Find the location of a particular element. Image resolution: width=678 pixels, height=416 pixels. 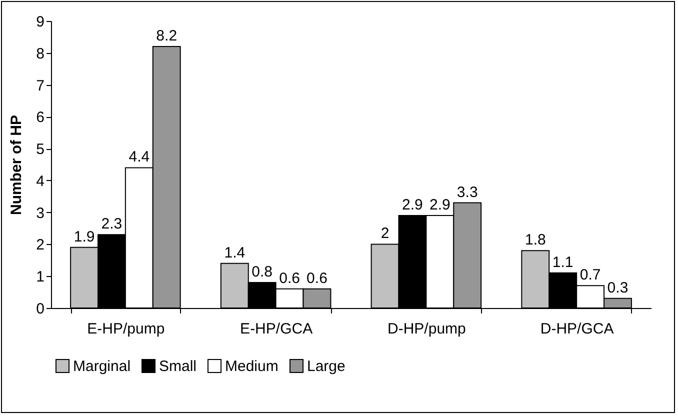

x-tick-label: E-HP/GCA is located at coordinates (276, 329).